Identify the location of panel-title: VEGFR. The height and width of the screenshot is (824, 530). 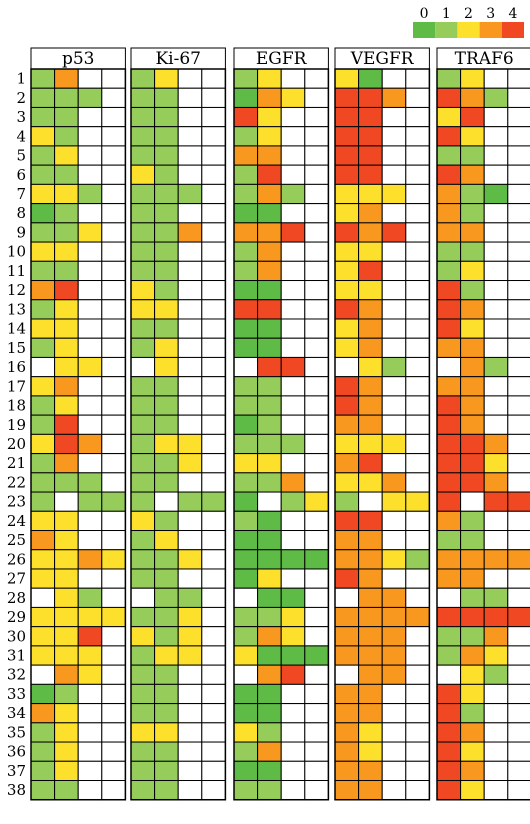
(382, 59).